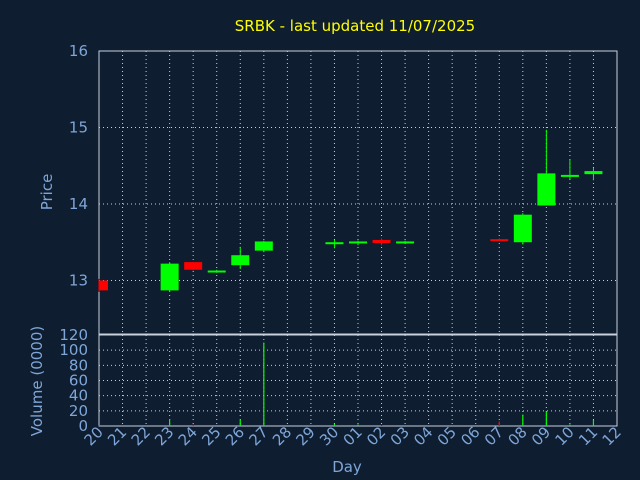 The height and width of the screenshot is (480, 640). Describe the element at coordinates (78, 365) in the screenshot. I see `volume-tick-label: 80` at that location.